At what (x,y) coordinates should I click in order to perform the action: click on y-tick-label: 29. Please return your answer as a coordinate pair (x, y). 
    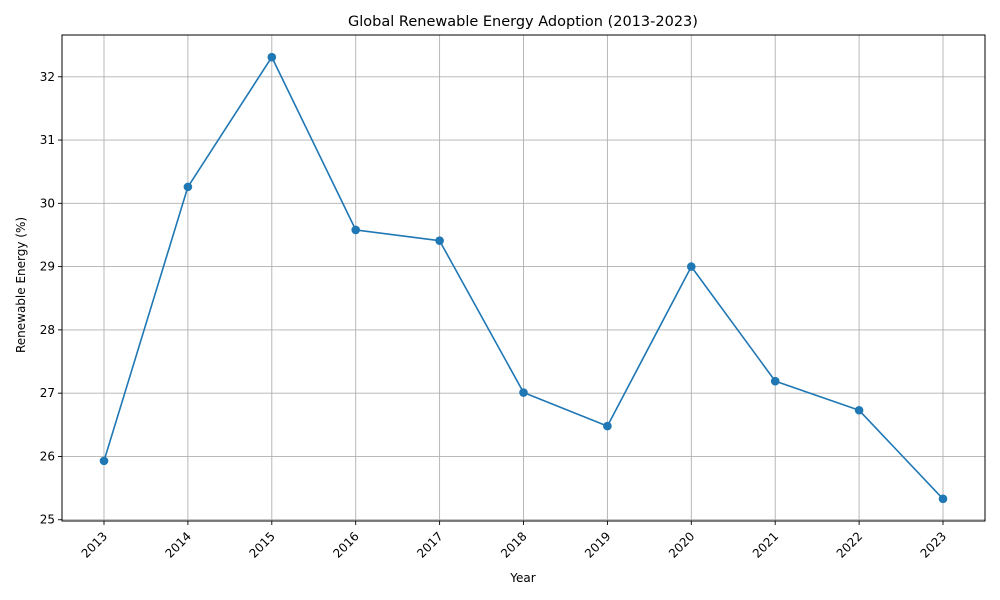
    Looking at the image, I should click on (47, 267).